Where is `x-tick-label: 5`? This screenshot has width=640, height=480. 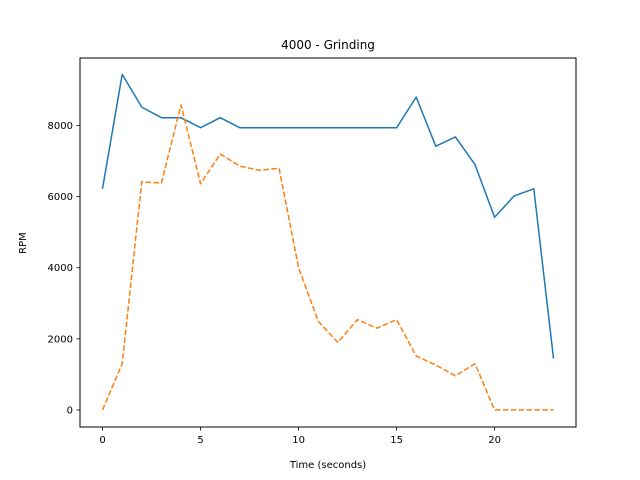
x-tick-label: 5 is located at coordinates (200, 440).